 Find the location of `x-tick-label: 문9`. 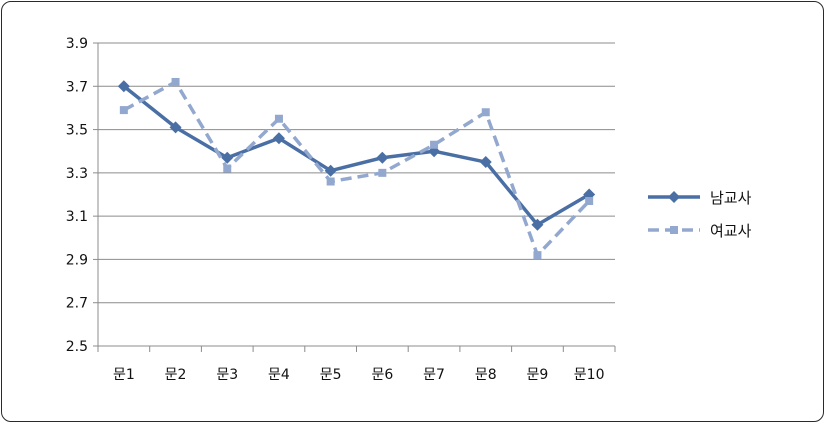

x-tick-label: 문9 is located at coordinates (538, 375).